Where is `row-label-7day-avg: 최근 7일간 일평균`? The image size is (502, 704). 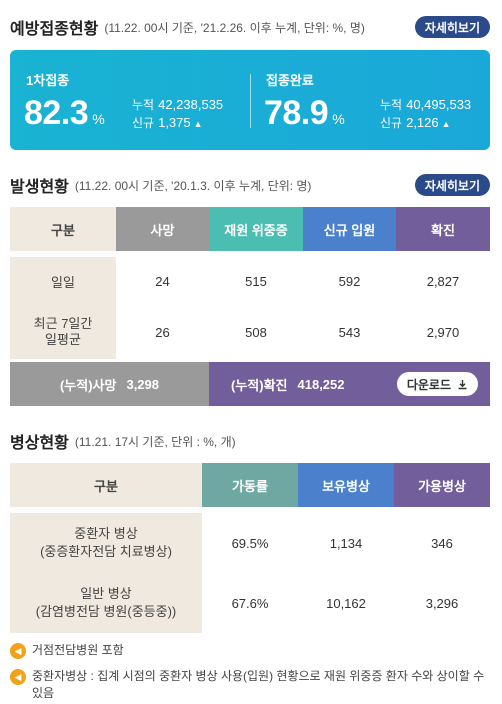 row-label-7day-avg: 최근 7일간 일평균 is located at coordinates (63, 332).